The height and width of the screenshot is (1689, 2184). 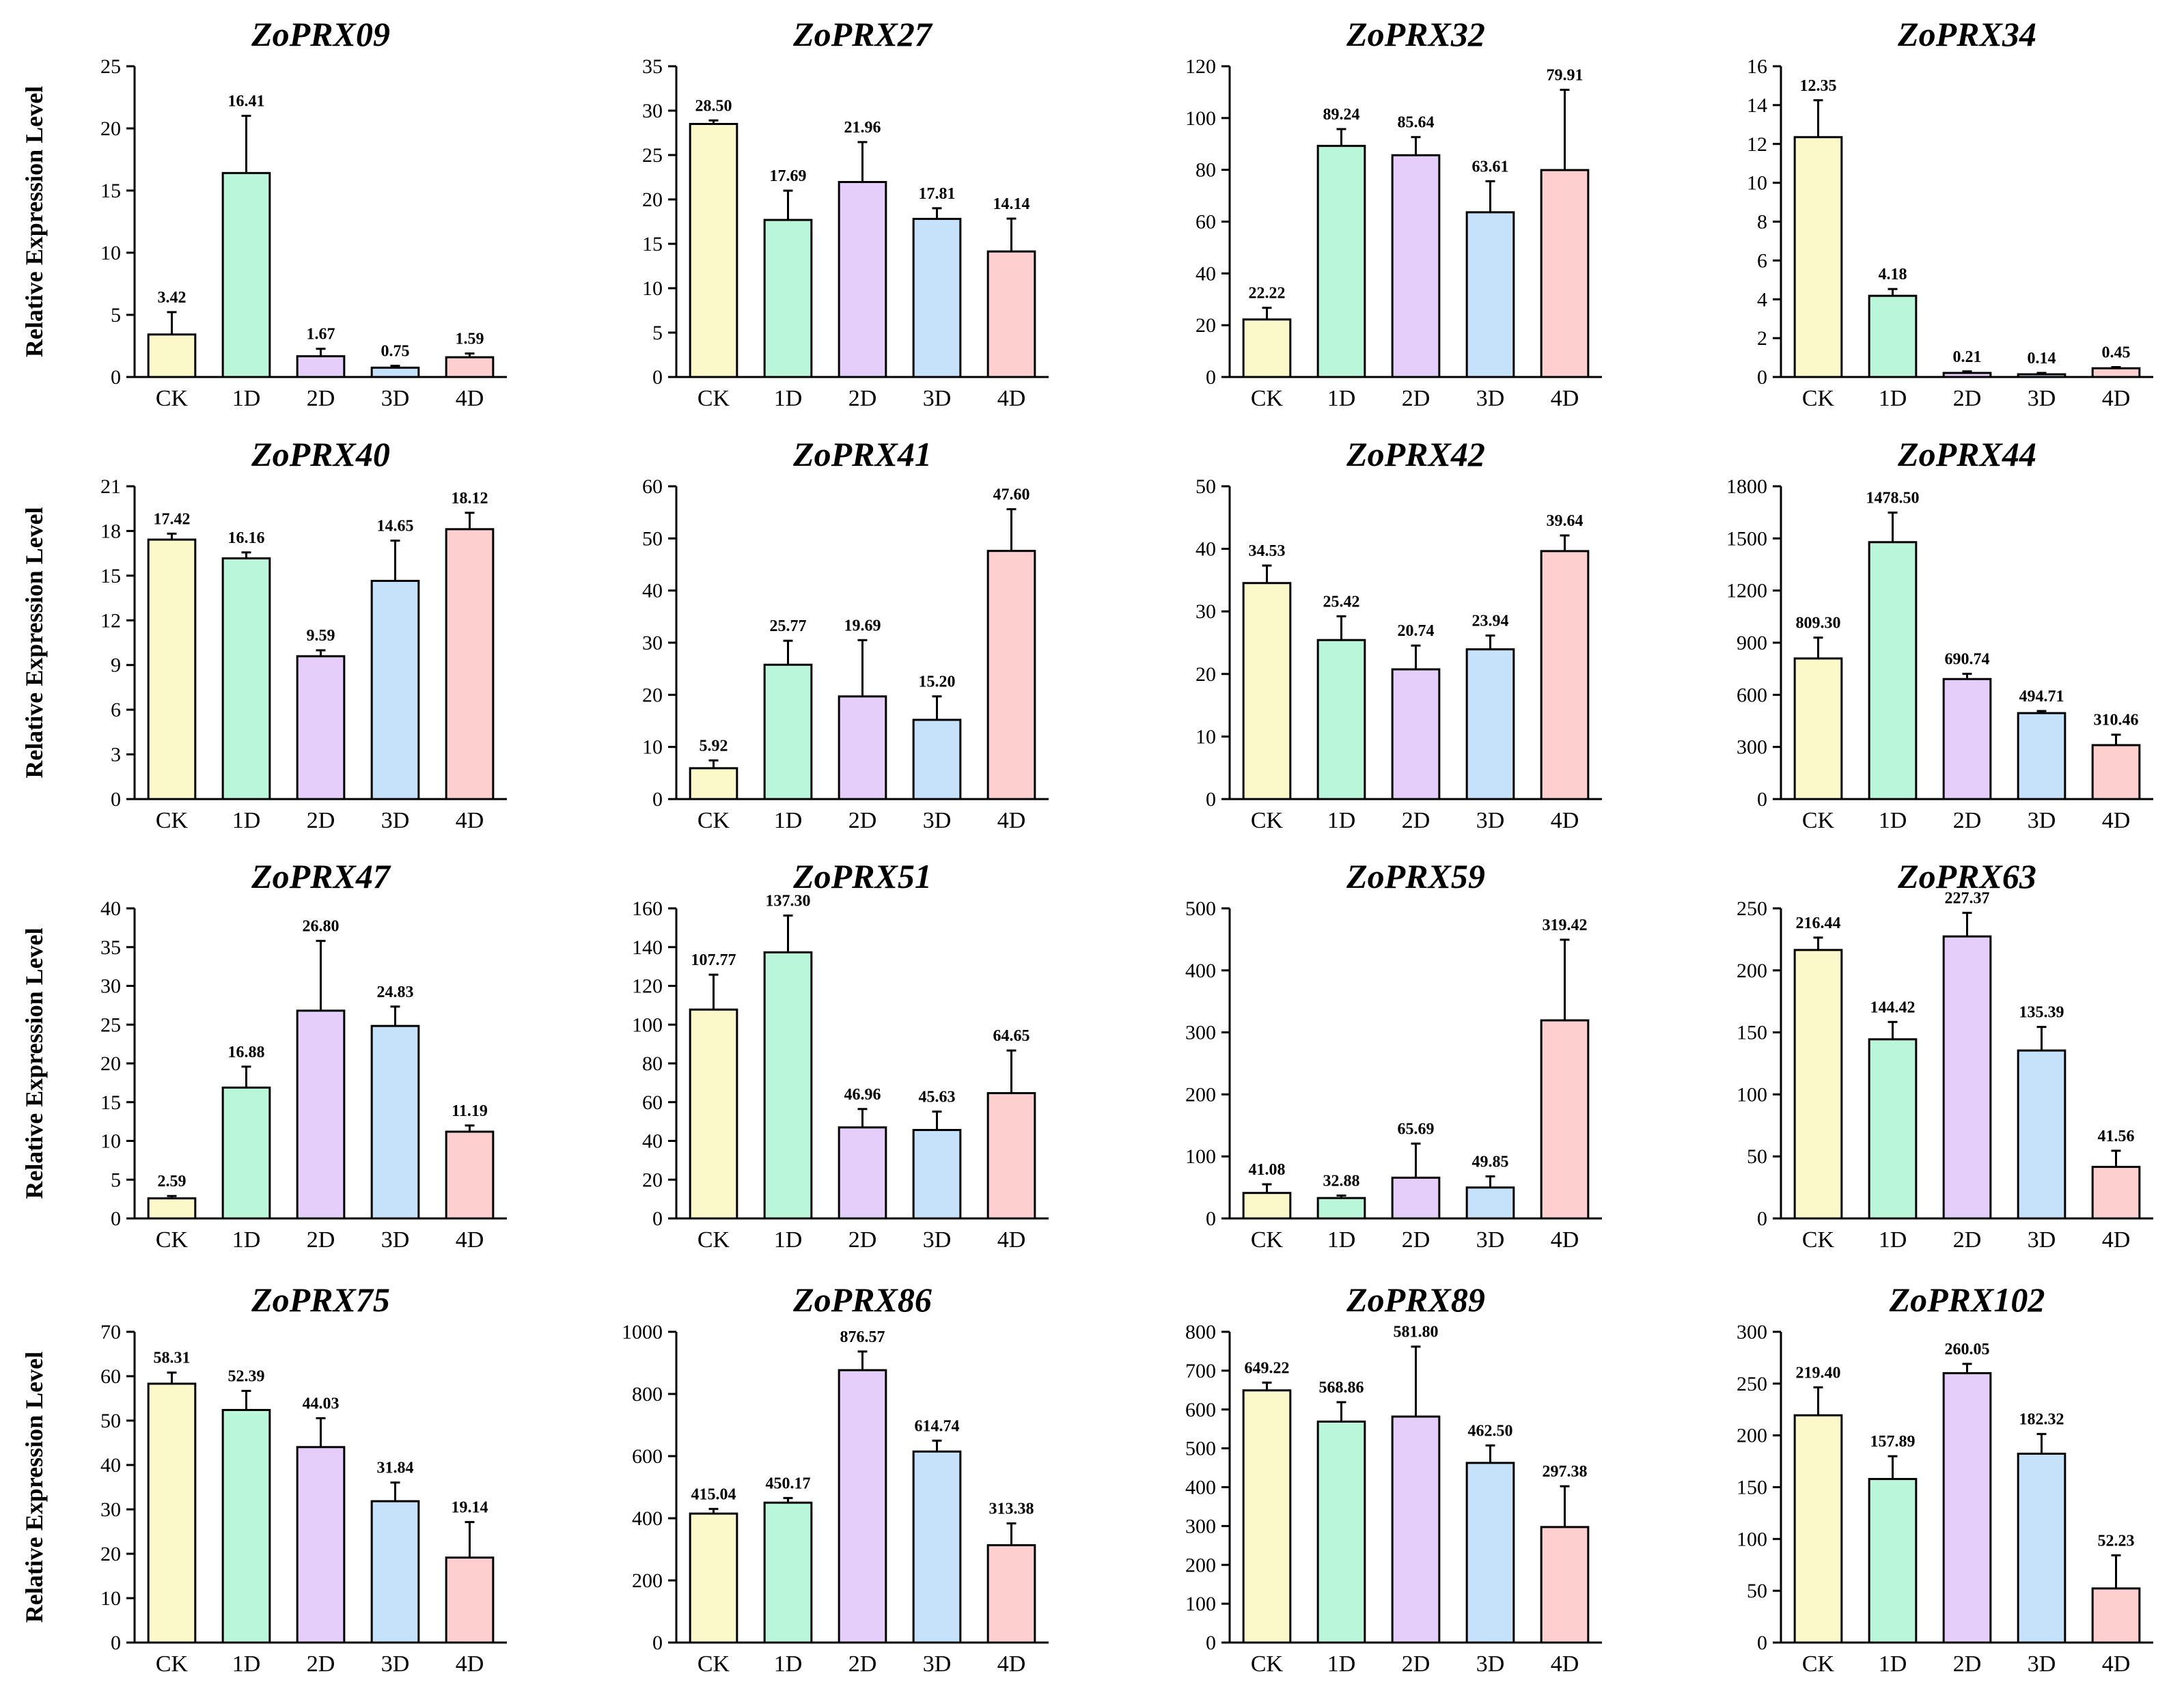 What do you see at coordinates (1011, 495) in the screenshot?
I see `data-label: 47.60` at bounding box center [1011, 495].